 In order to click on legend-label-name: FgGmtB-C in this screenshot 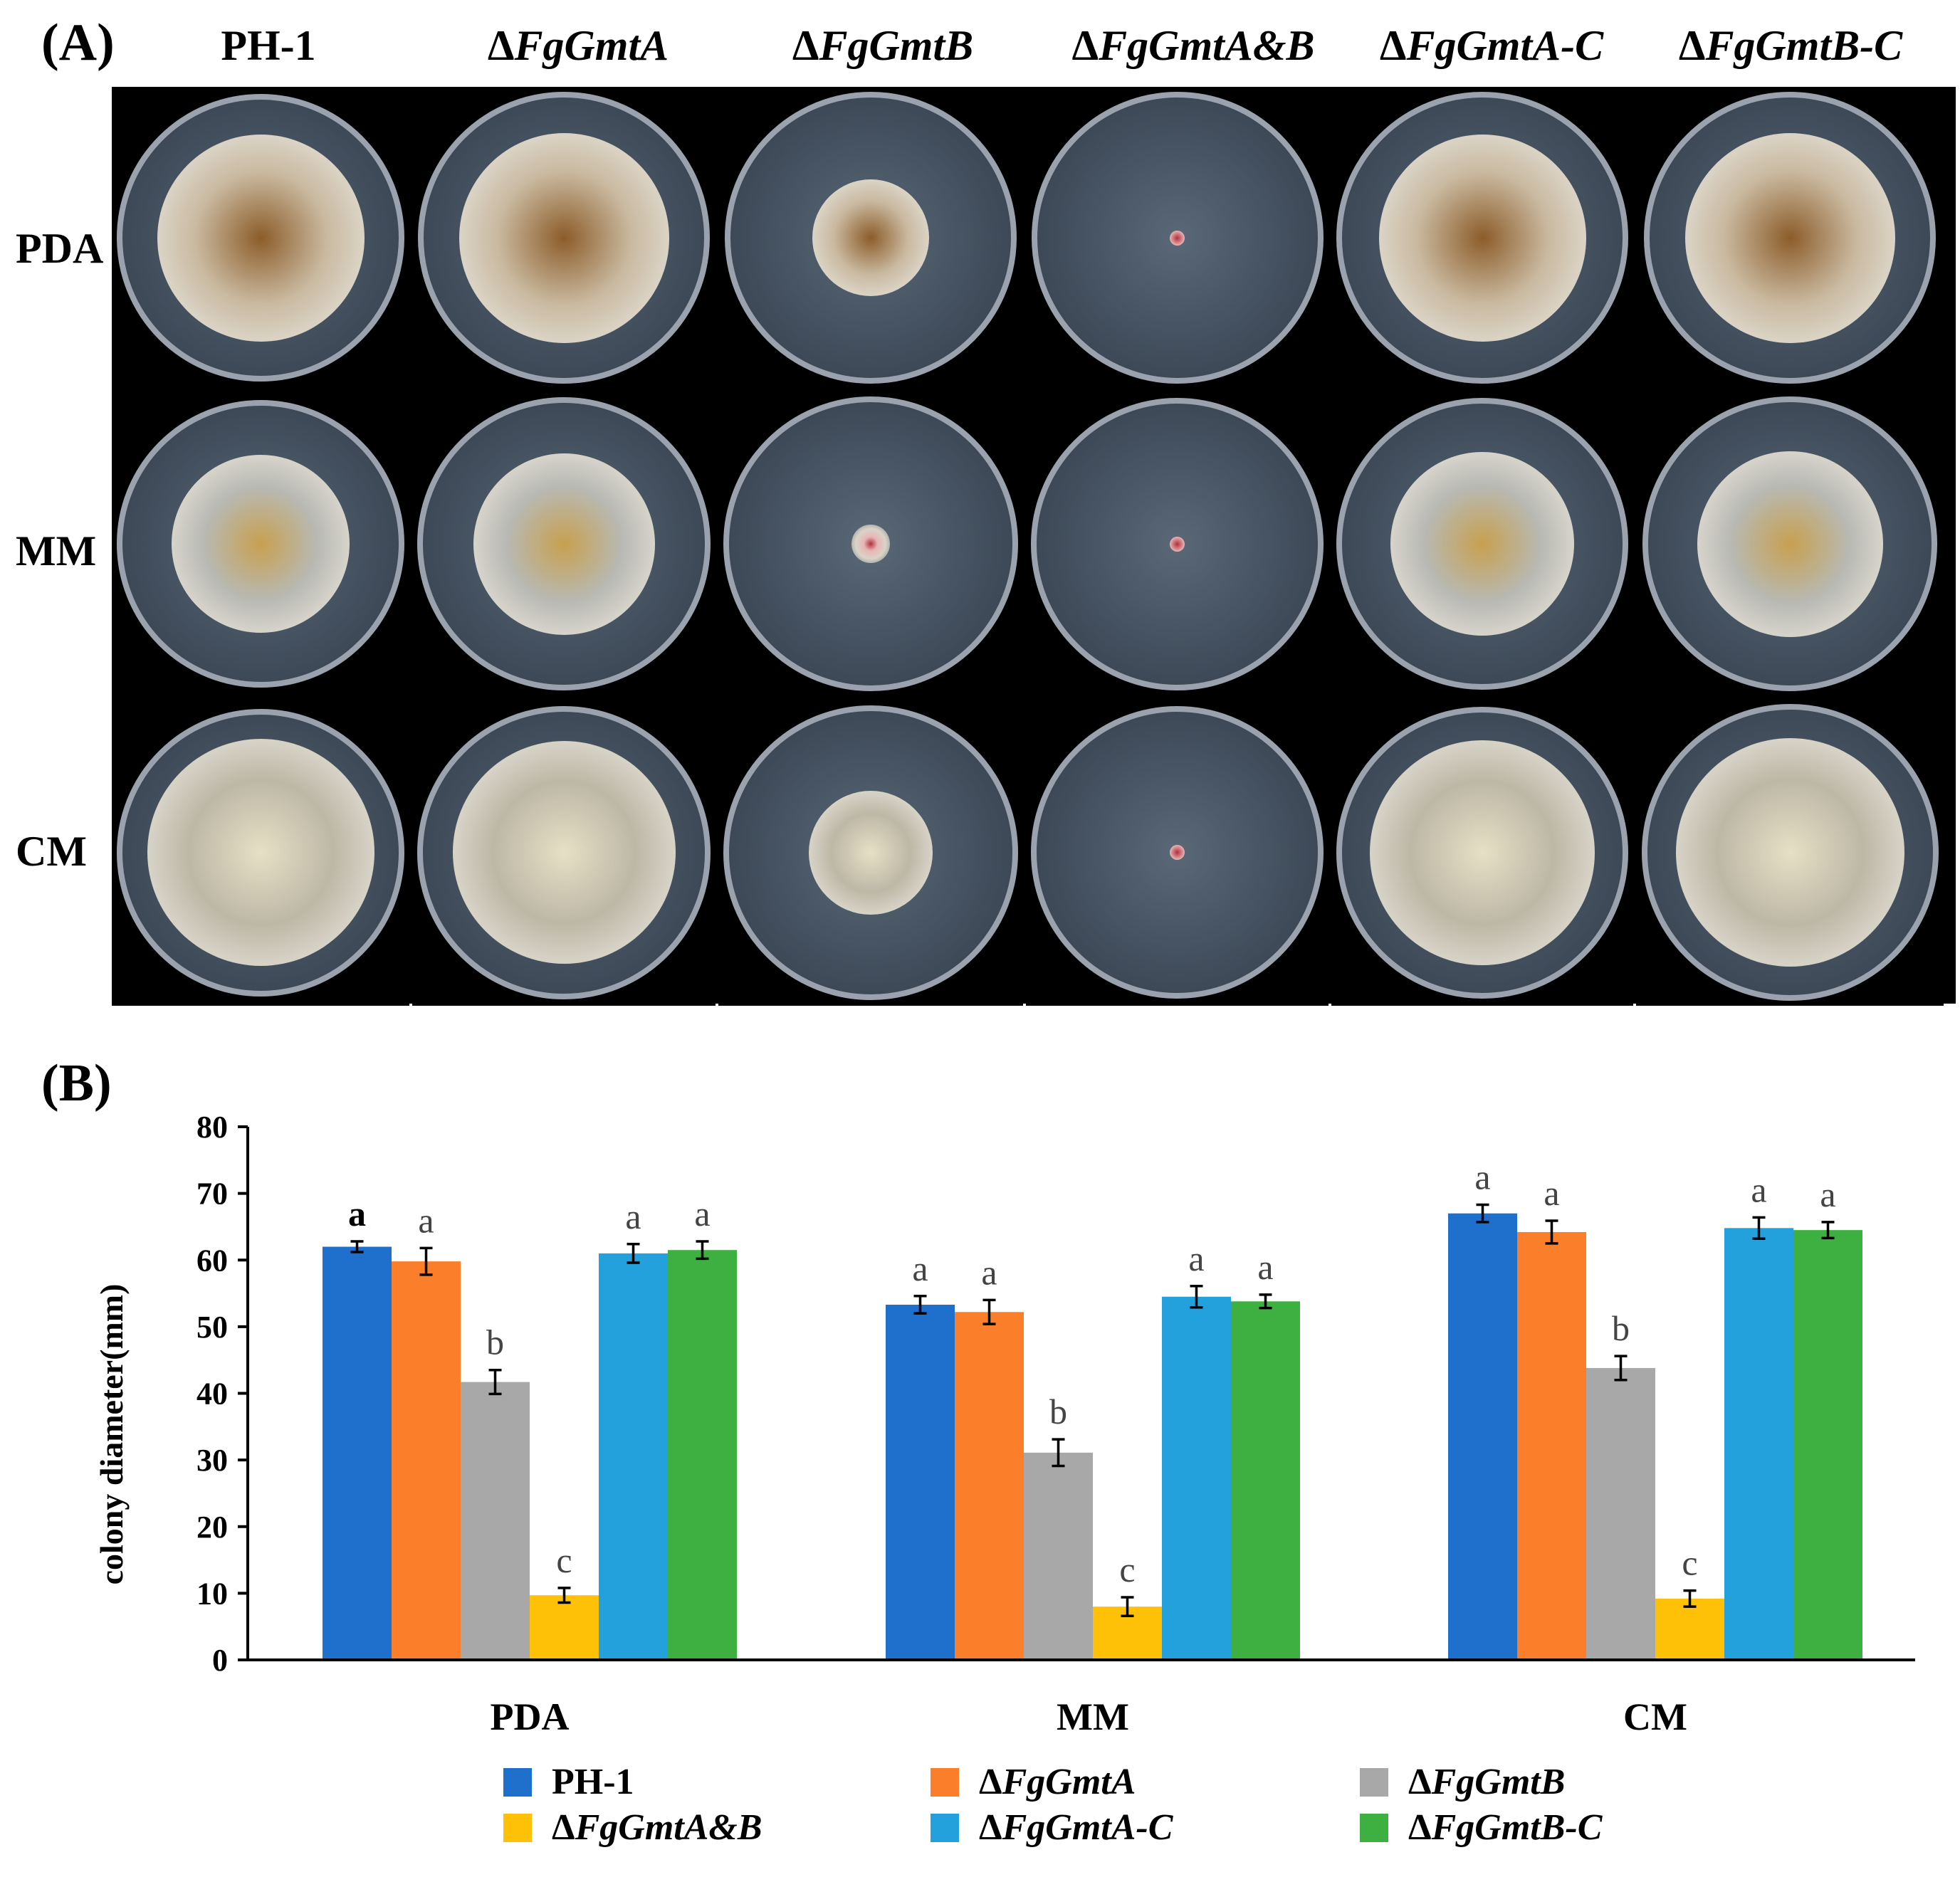, I will do `click(1517, 1828)`.